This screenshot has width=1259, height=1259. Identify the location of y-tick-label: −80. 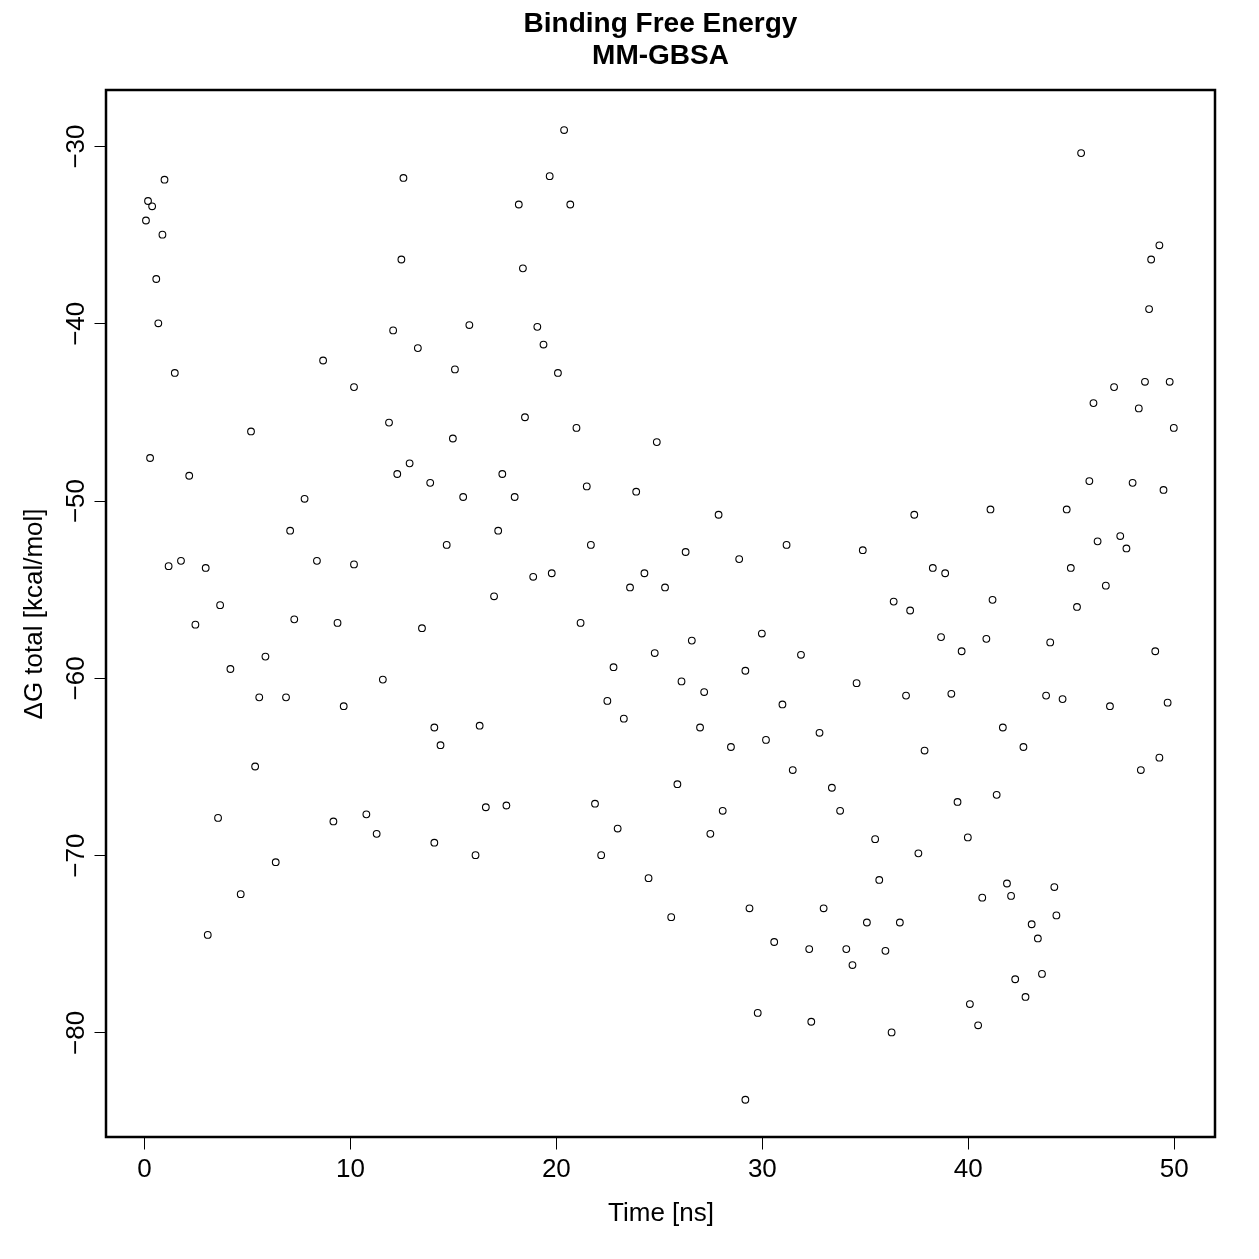
(74, 1032).